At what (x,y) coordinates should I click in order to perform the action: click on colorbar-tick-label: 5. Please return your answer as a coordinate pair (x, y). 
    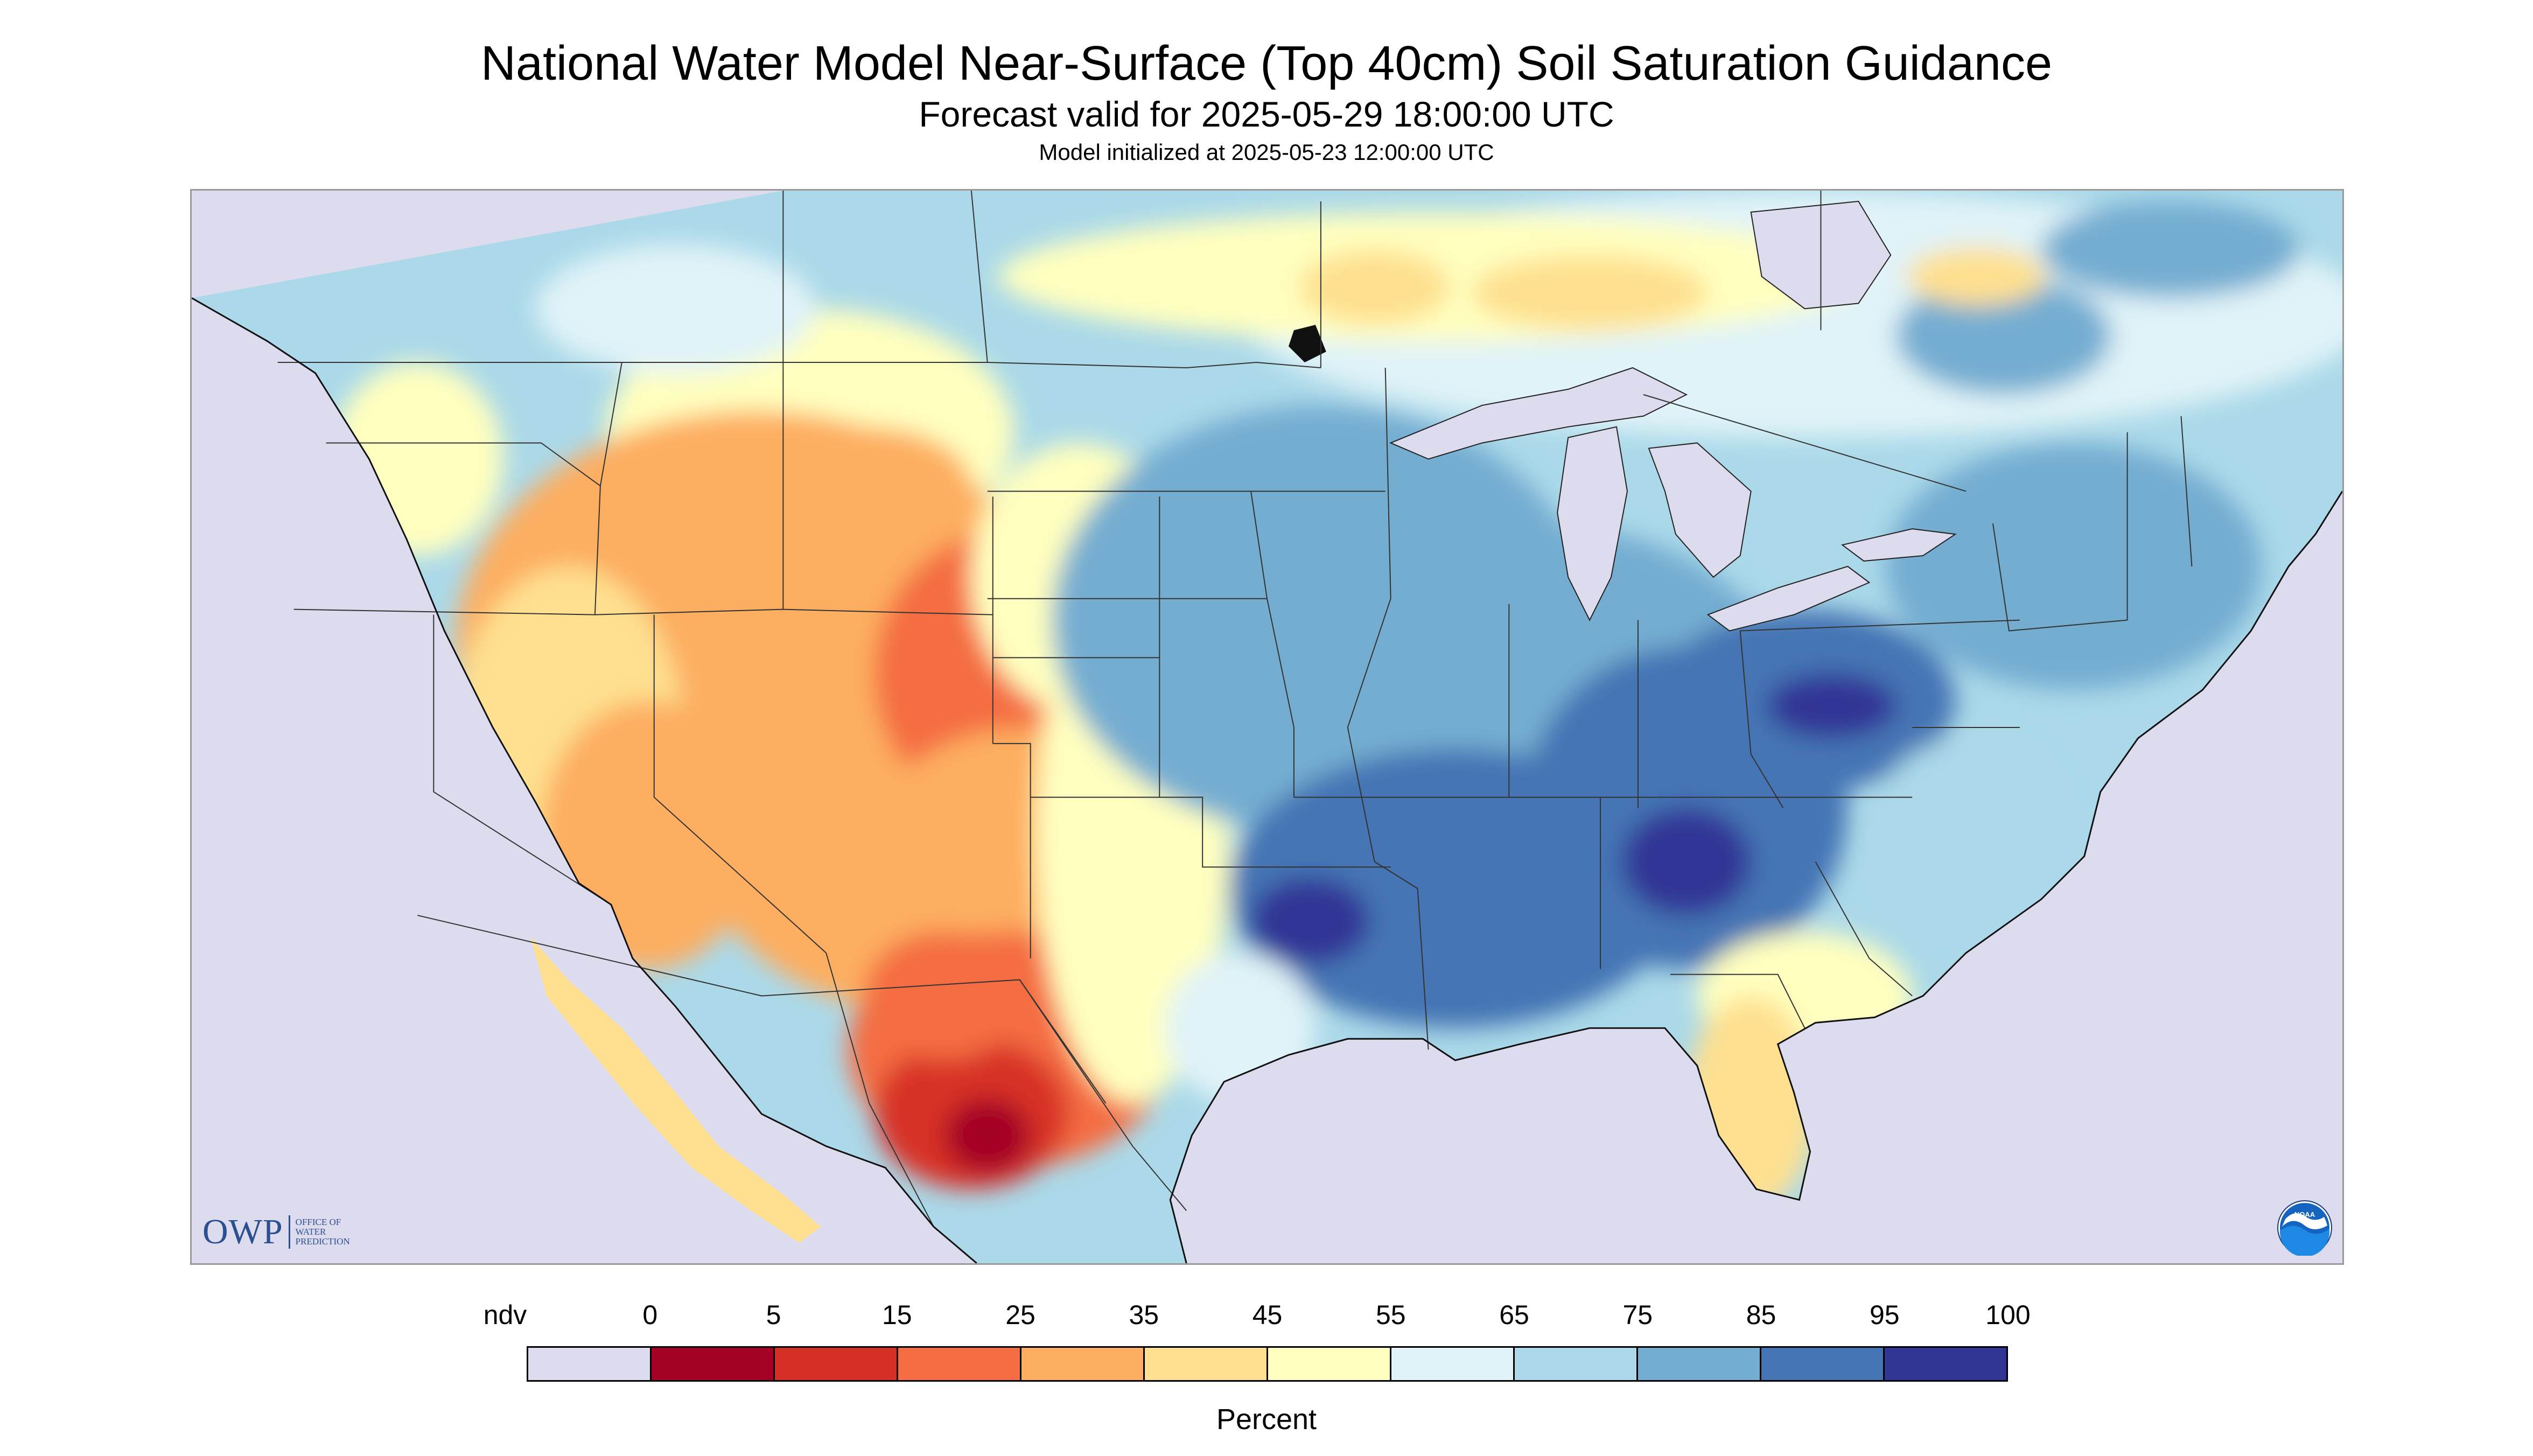
    Looking at the image, I should click on (774, 1315).